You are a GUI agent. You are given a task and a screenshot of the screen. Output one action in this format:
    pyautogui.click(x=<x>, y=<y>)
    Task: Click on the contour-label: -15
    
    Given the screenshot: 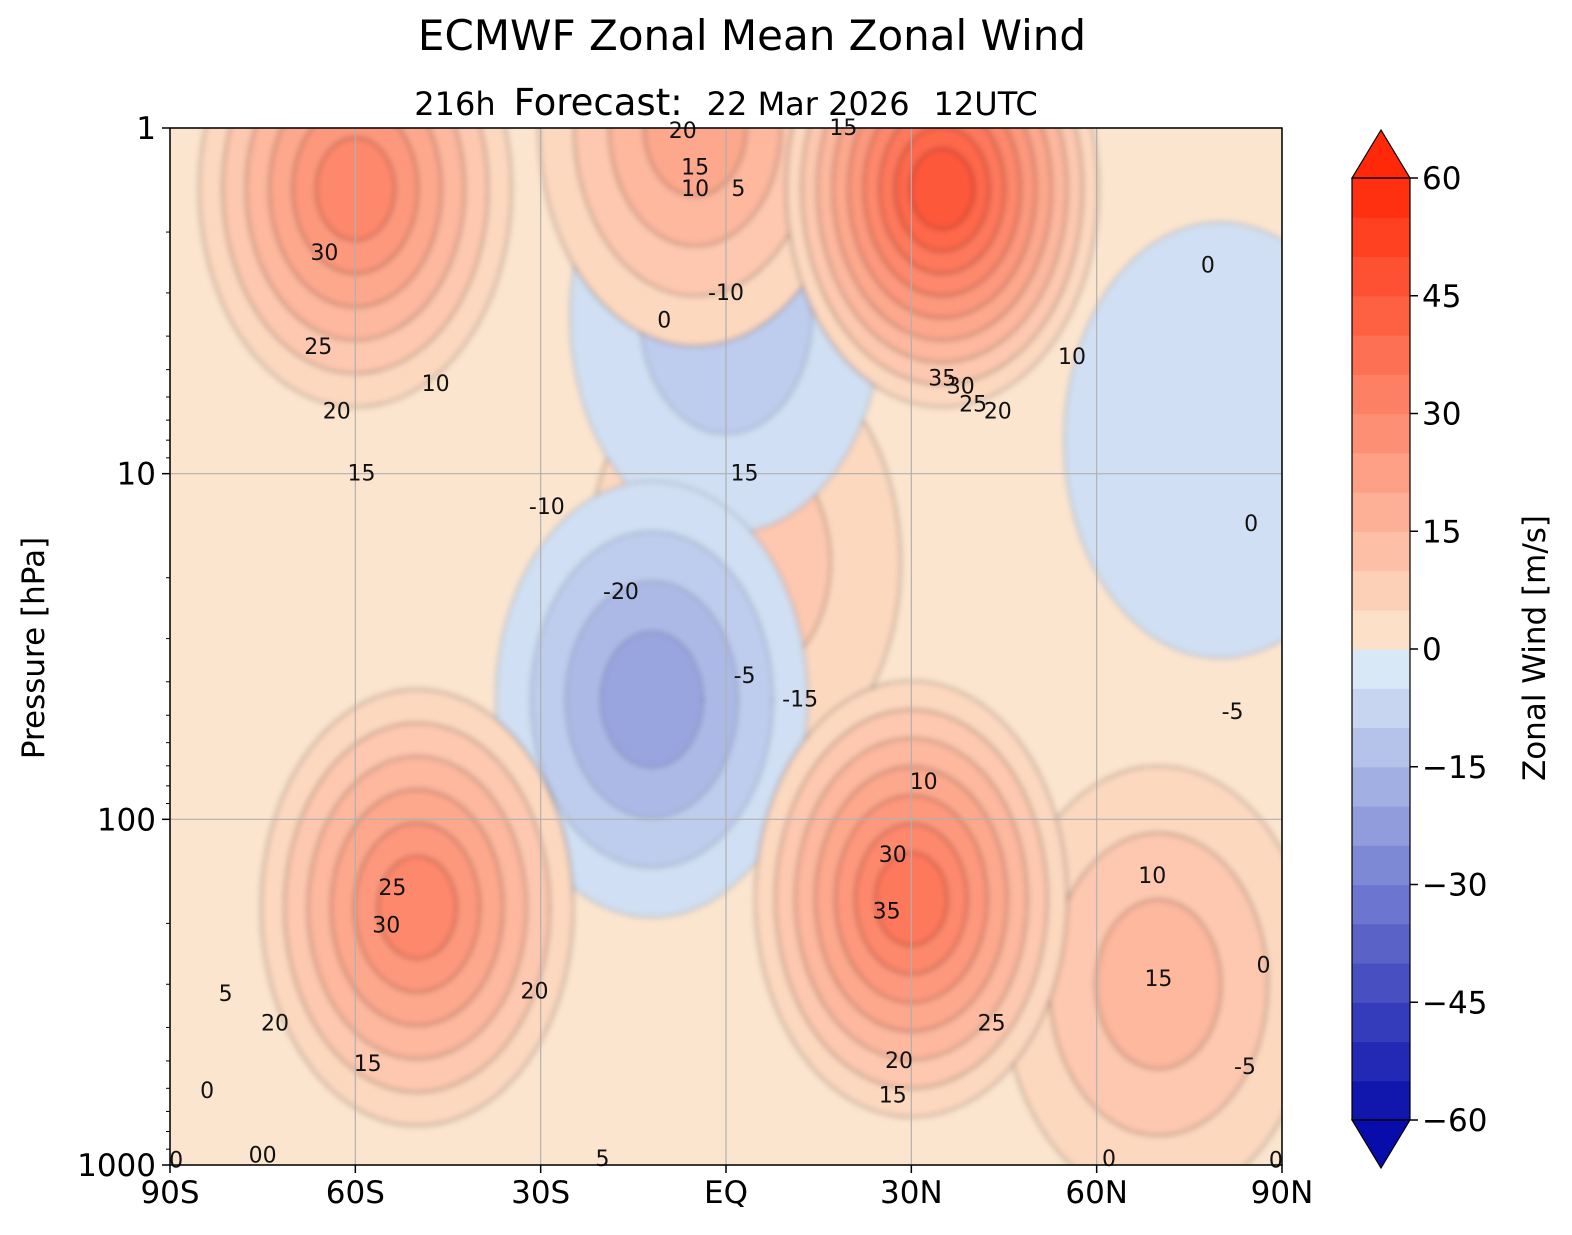 What is the action you would take?
    pyautogui.click(x=800, y=699)
    